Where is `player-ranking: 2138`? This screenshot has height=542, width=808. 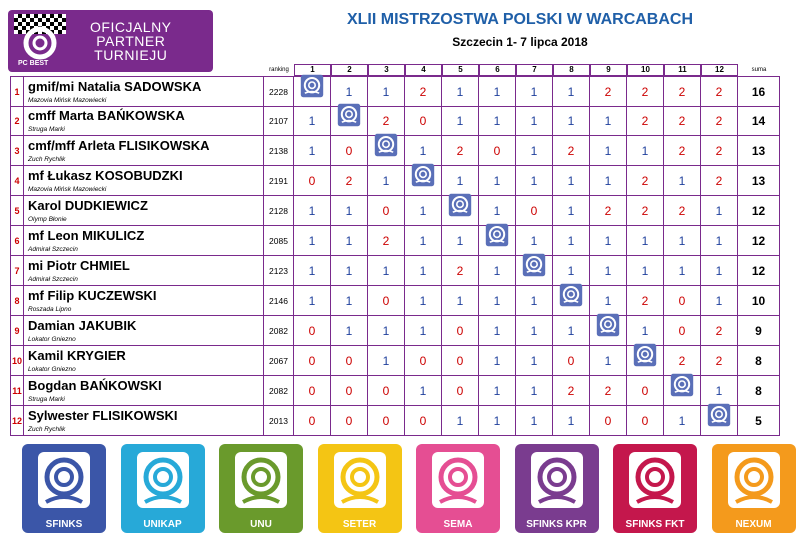 player-ranking: 2138 is located at coordinates (279, 151).